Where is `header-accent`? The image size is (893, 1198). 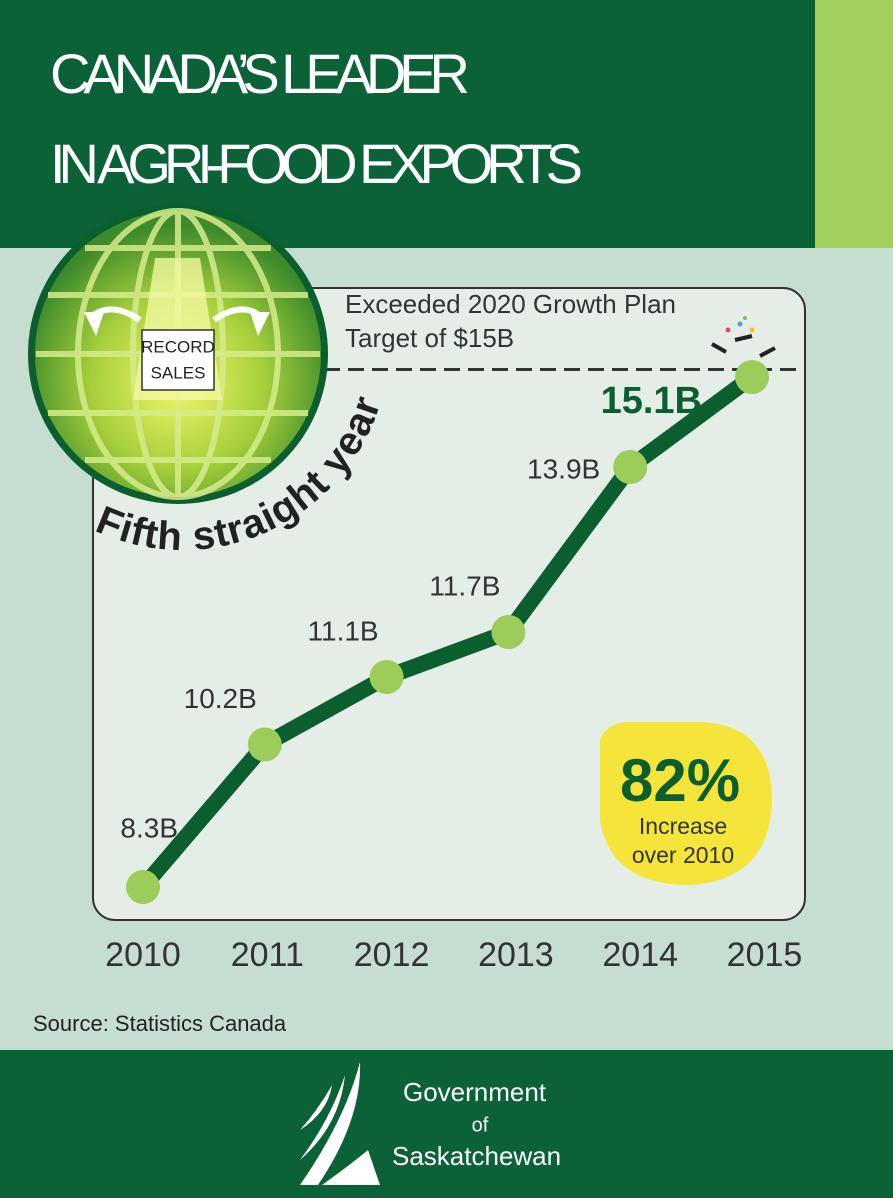 header-accent is located at coordinates (854, 124).